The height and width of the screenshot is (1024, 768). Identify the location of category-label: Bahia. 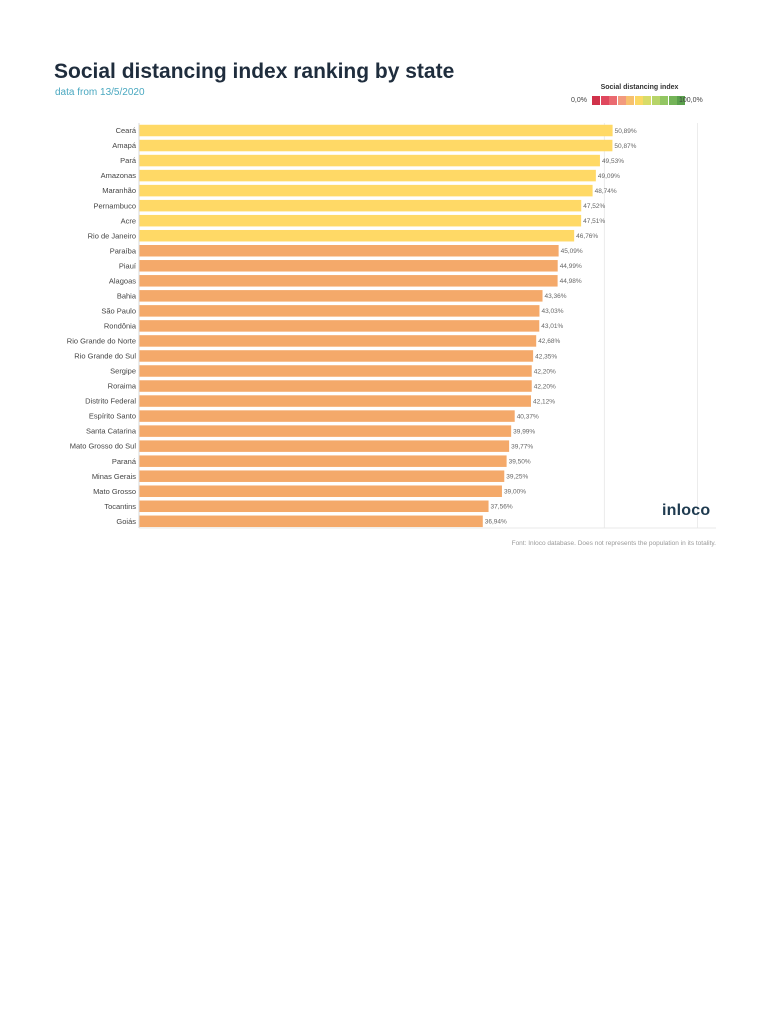
(127, 295).